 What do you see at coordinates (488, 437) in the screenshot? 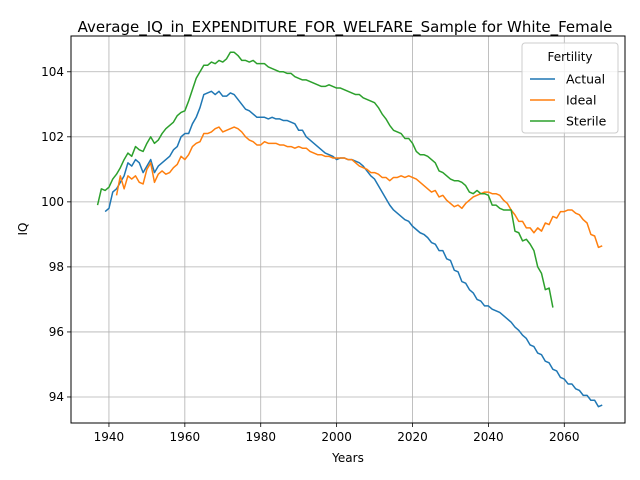
I see `x-tick-label: 2040` at bounding box center [488, 437].